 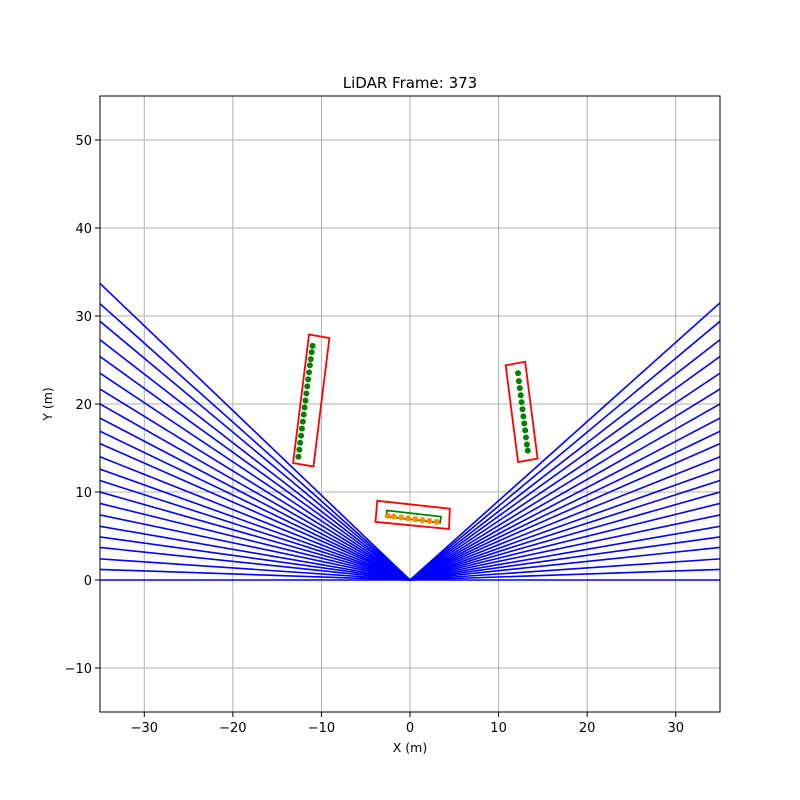 What do you see at coordinates (83, 141) in the screenshot?
I see `y-tick-label: 50` at bounding box center [83, 141].